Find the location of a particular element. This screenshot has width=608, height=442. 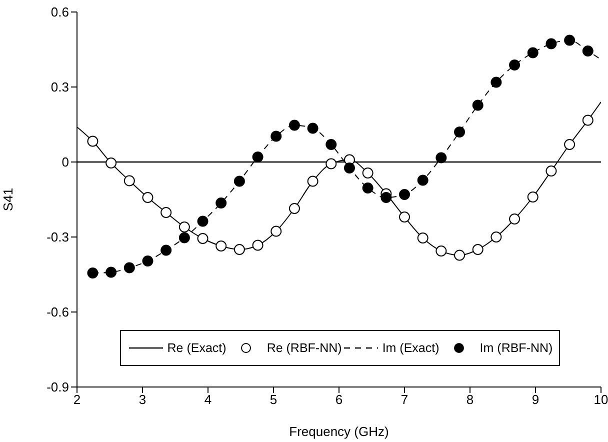

legend-label: Im (Exact) is located at coordinates (411, 348).